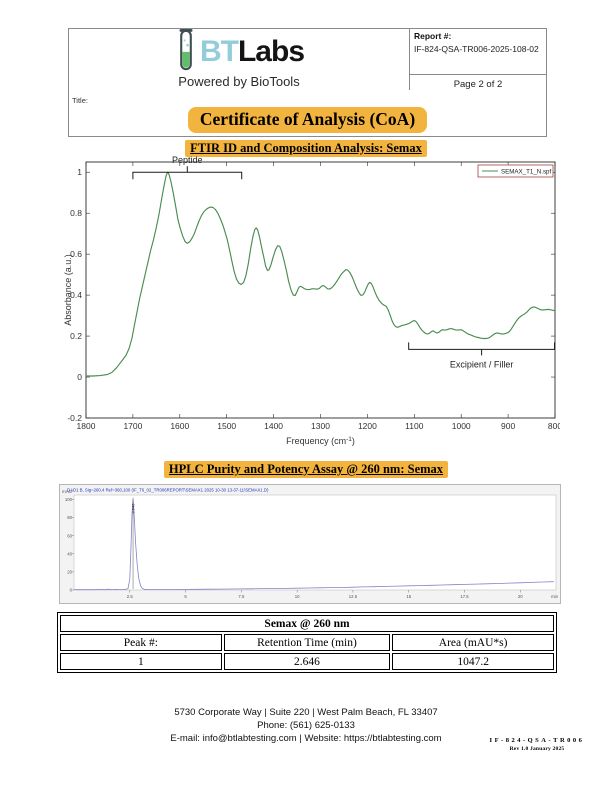  Describe the element at coordinates (141, 642) in the screenshot. I see `col-header-peak: Peak #:` at that location.